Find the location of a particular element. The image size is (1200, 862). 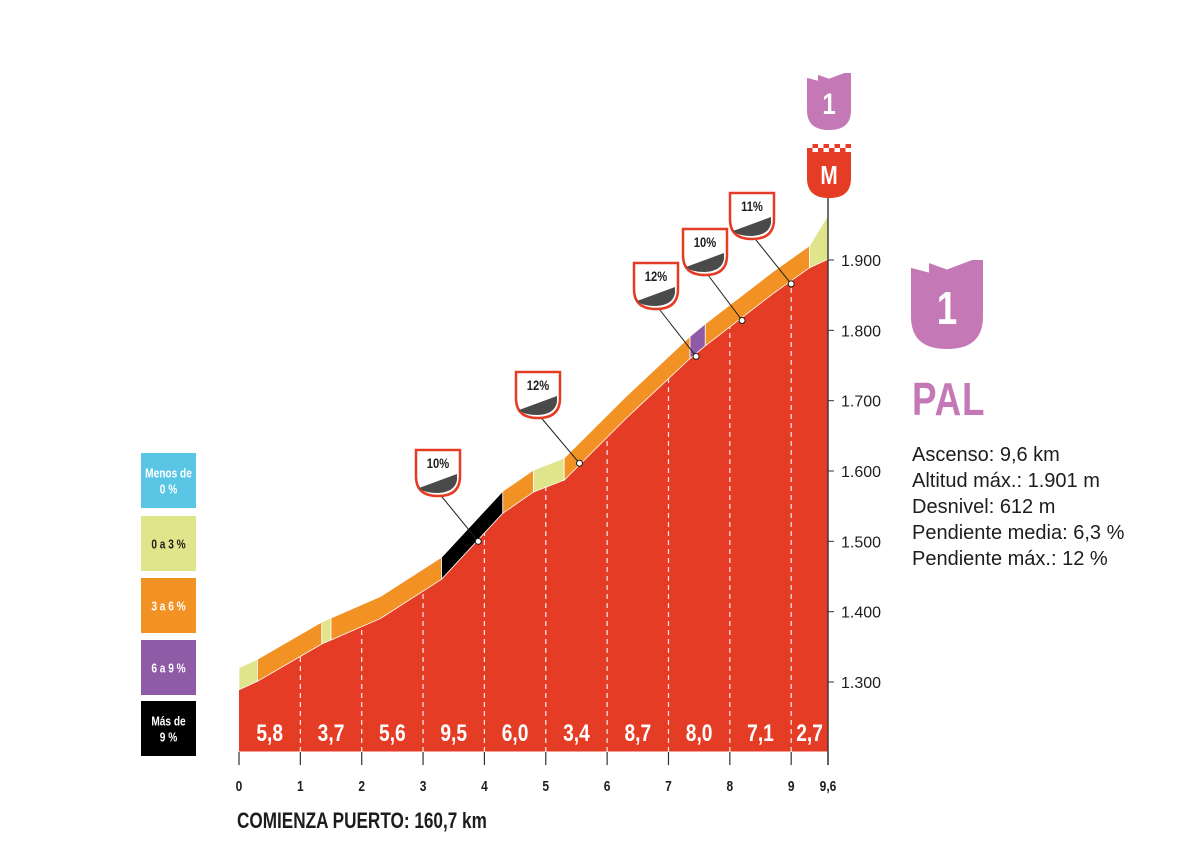

legend-label: 9 % is located at coordinates (169, 737).